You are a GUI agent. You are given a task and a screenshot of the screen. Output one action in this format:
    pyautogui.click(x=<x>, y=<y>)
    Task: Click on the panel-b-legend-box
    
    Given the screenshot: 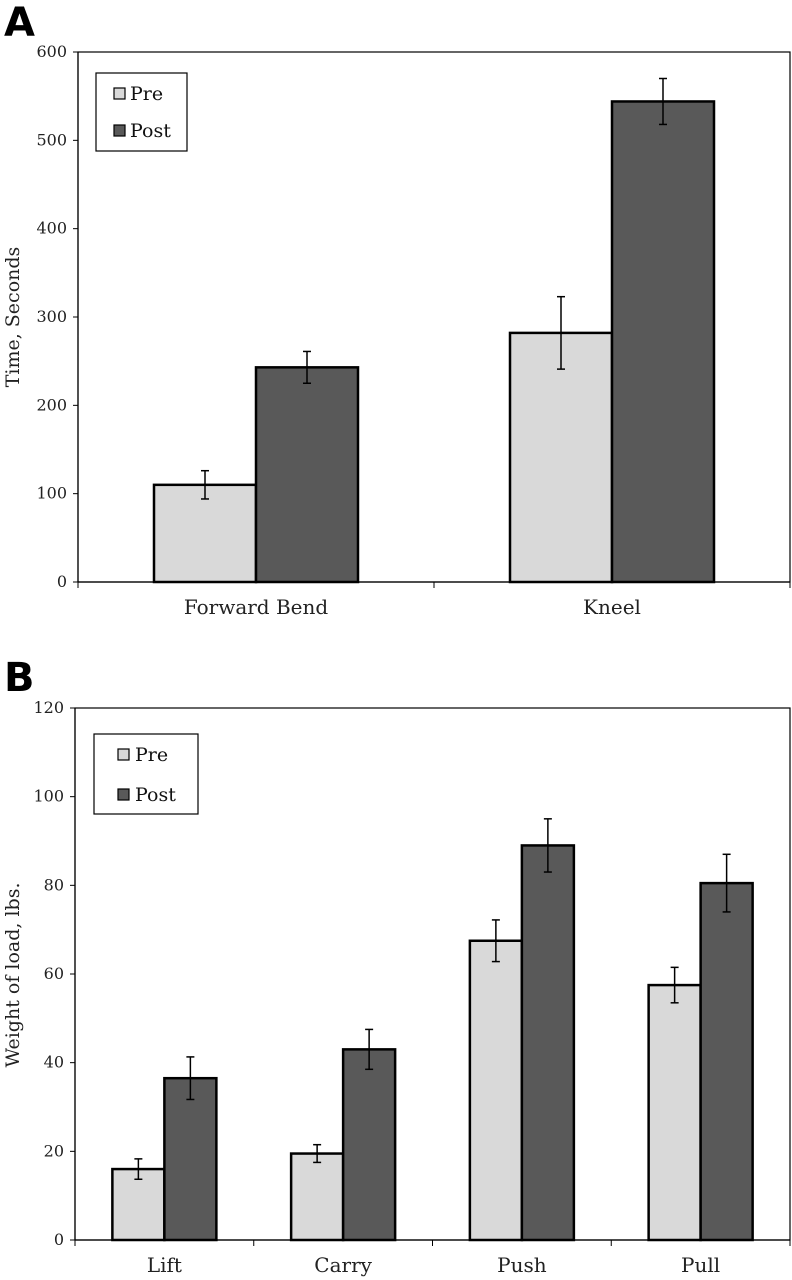 What is the action you would take?
    pyautogui.click(x=146, y=774)
    